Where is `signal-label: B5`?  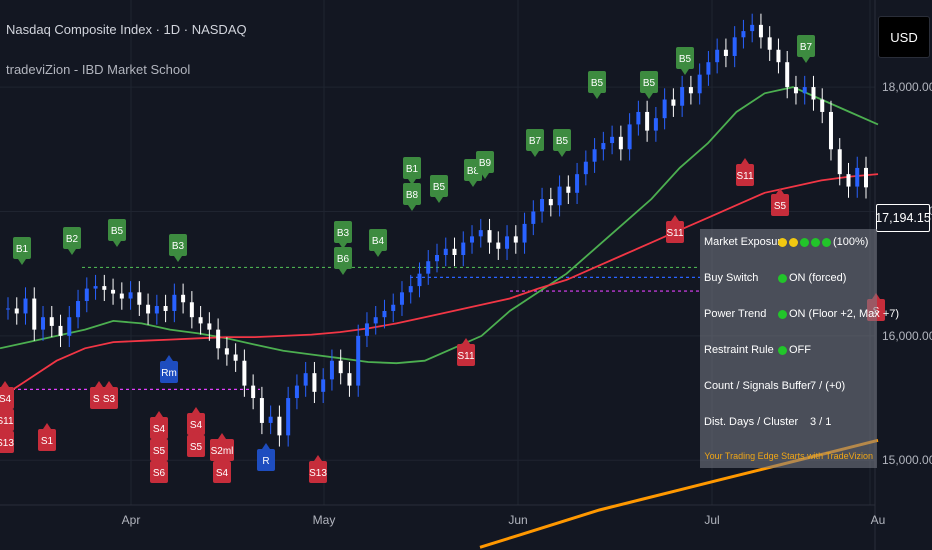 signal-label: B5 is located at coordinates (685, 59).